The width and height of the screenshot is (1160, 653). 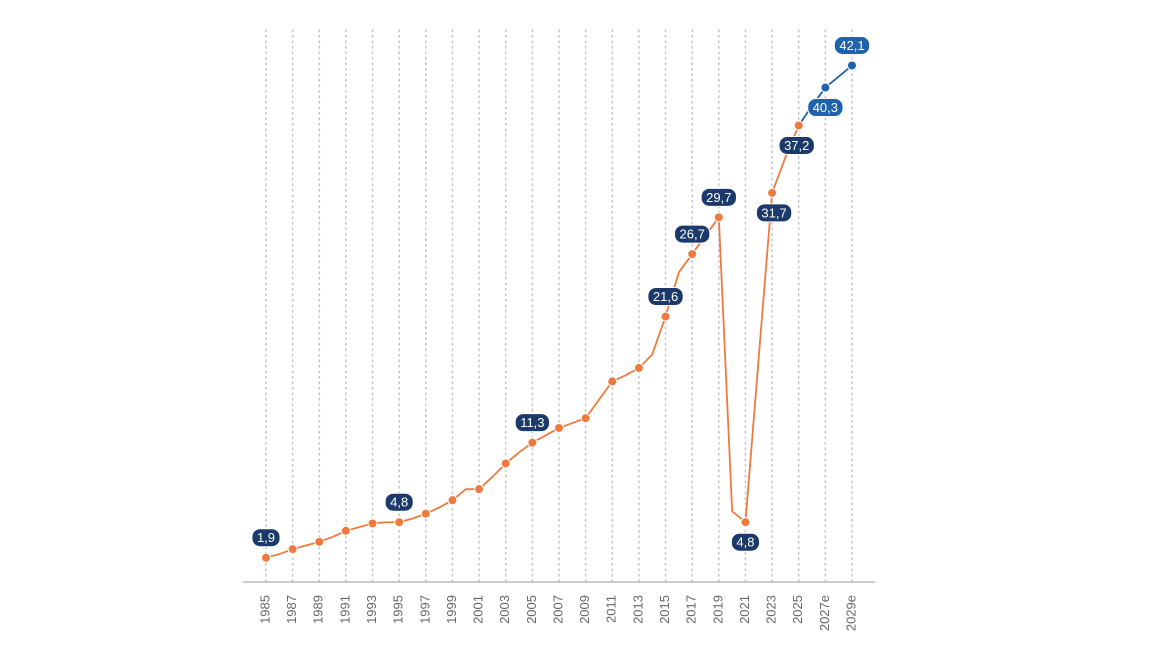 What do you see at coordinates (291, 609) in the screenshot?
I see `x-tick-label: 1987` at bounding box center [291, 609].